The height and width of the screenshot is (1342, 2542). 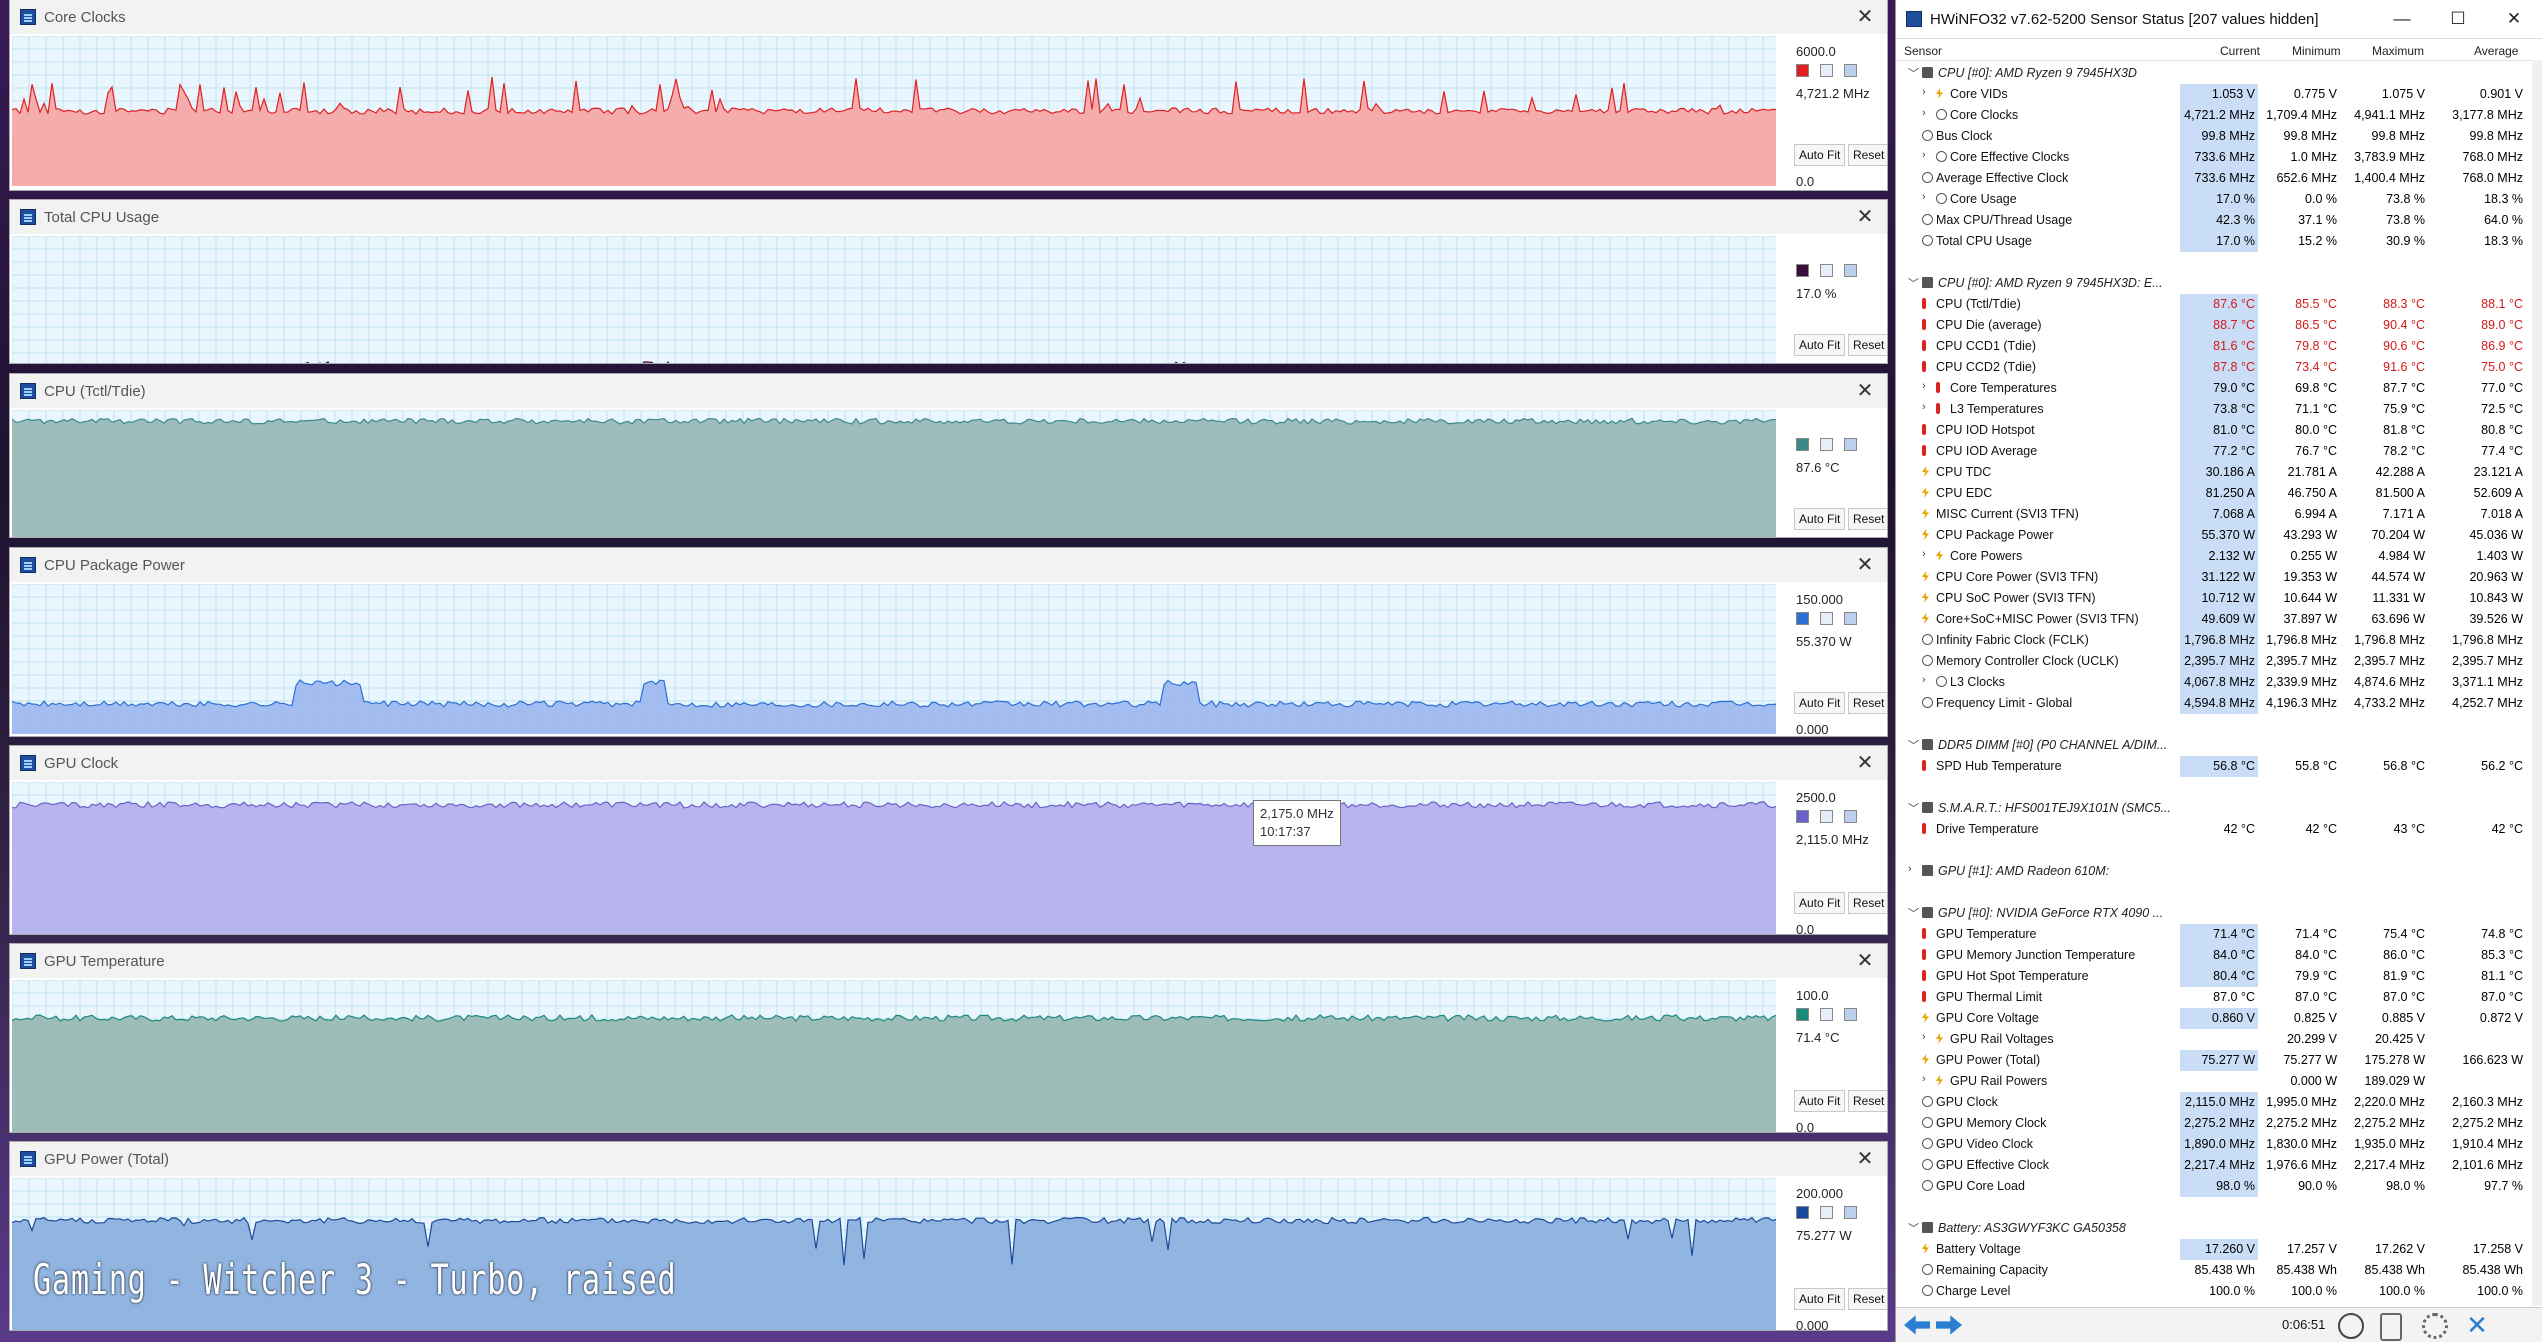 What do you see at coordinates (2219, 1081) in the screenshot?
I see `sensor-row: › GPU Rail Powers 0.000 W 189.029 W` at bounding box center [2219, 1081].